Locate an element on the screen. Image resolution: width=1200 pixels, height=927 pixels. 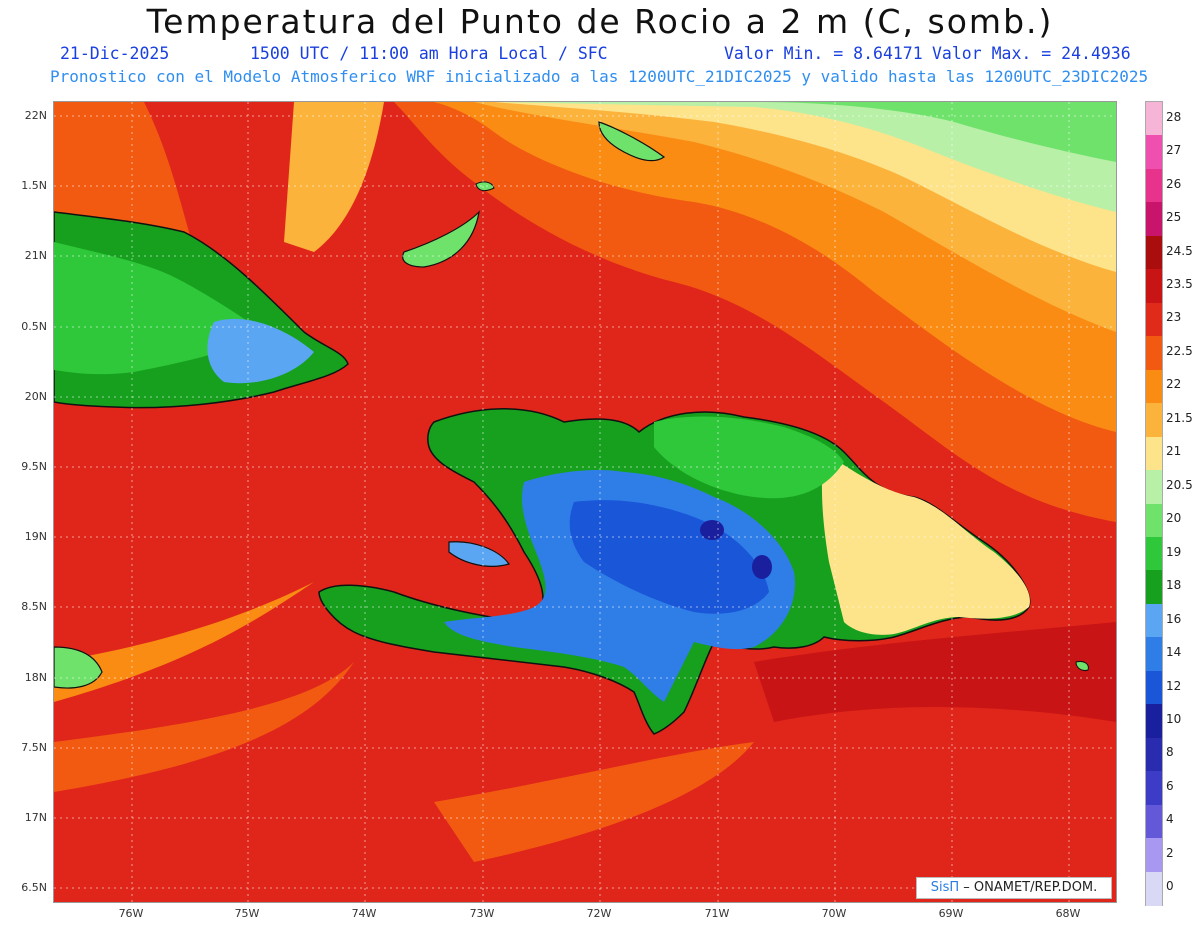
color-scale-label: 27 is located at coordinates (1174, 150).